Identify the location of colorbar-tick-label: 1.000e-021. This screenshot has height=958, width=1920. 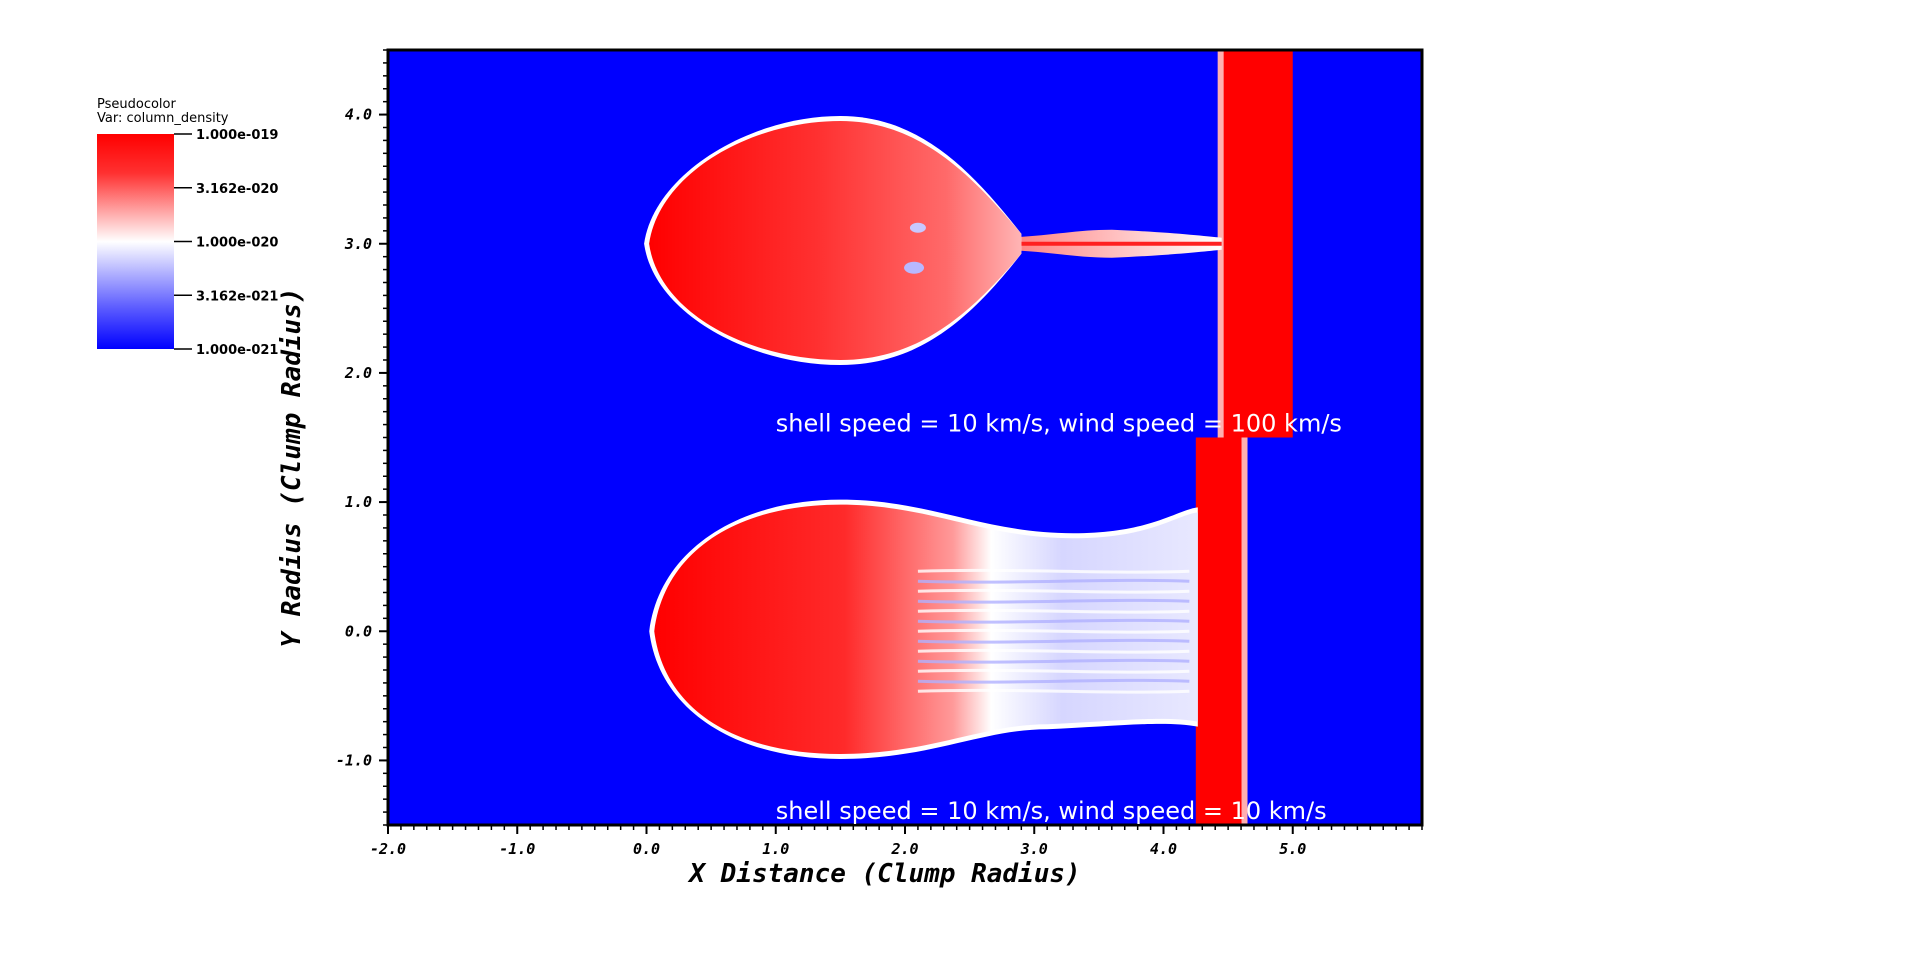
(237, 350).